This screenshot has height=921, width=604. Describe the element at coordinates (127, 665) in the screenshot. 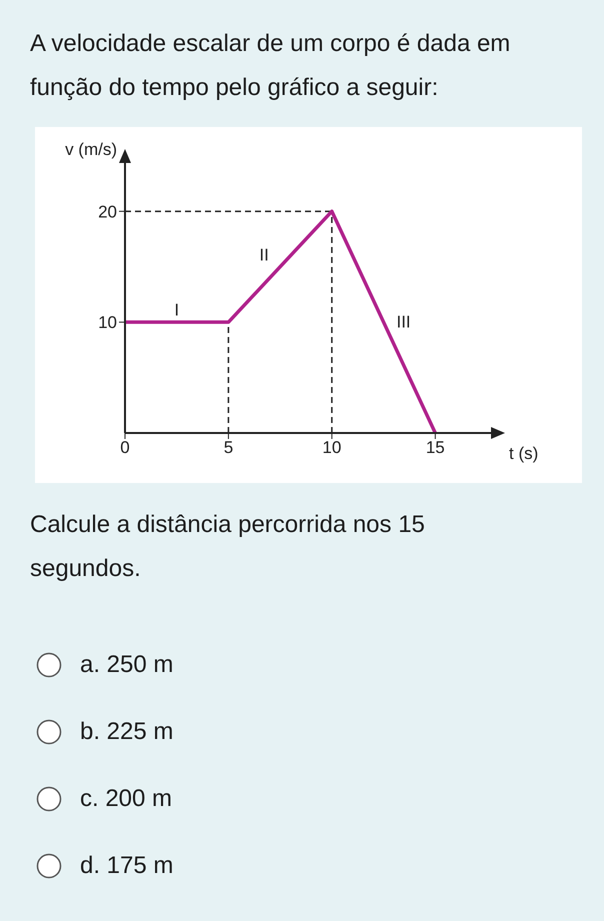

I see `text: a. 250 m` at that location.